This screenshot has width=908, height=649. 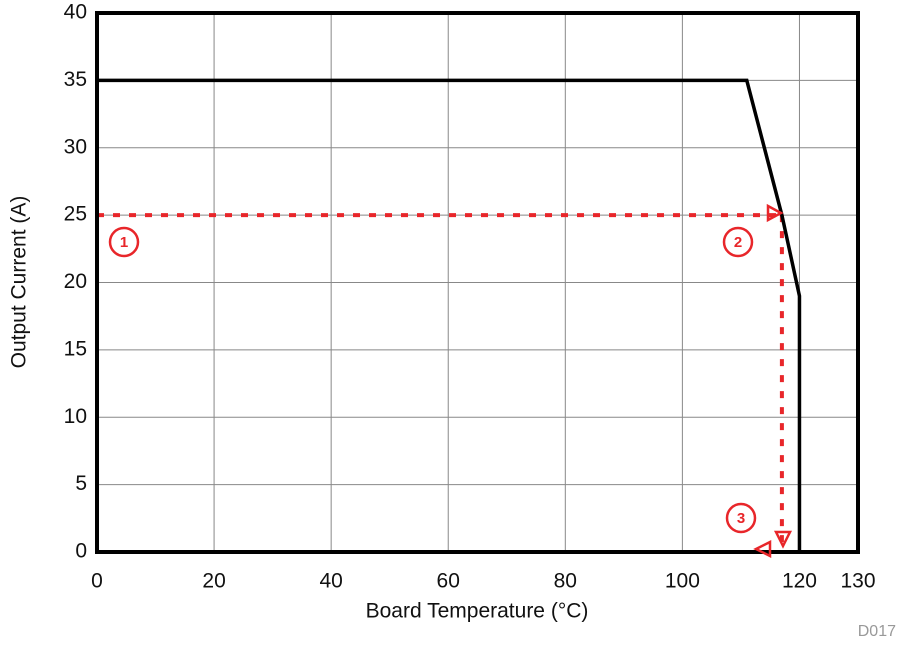 What do you see at coordinates (565, 581) in the screenshot?
I see `x-tick-label: 80` at bounding box center [565, 581].